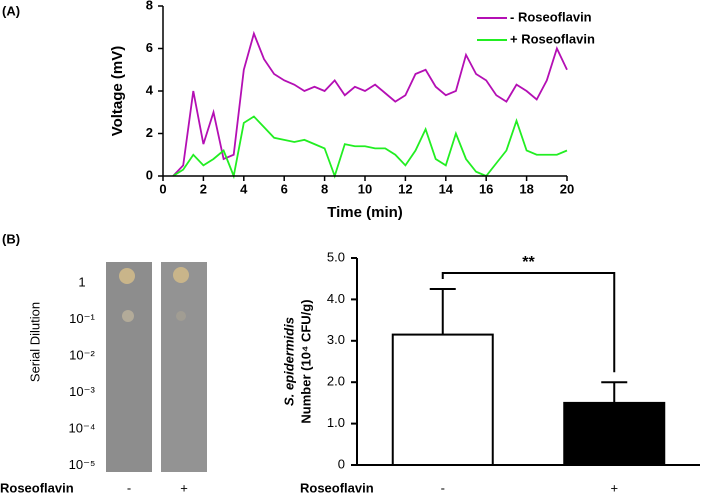 The image size is (709, 503). Describe the element at coordinates (486, 188) in the screenshot. I see `x-tick-label: 16` at that location.